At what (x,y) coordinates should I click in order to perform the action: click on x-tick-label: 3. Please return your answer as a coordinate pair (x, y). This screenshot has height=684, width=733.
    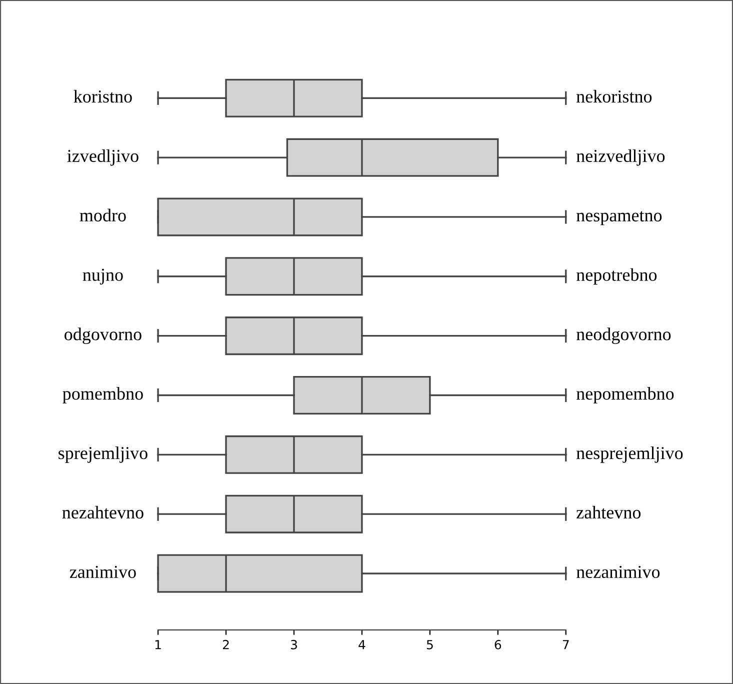
    Looking at the image, I should click on (293, 645).